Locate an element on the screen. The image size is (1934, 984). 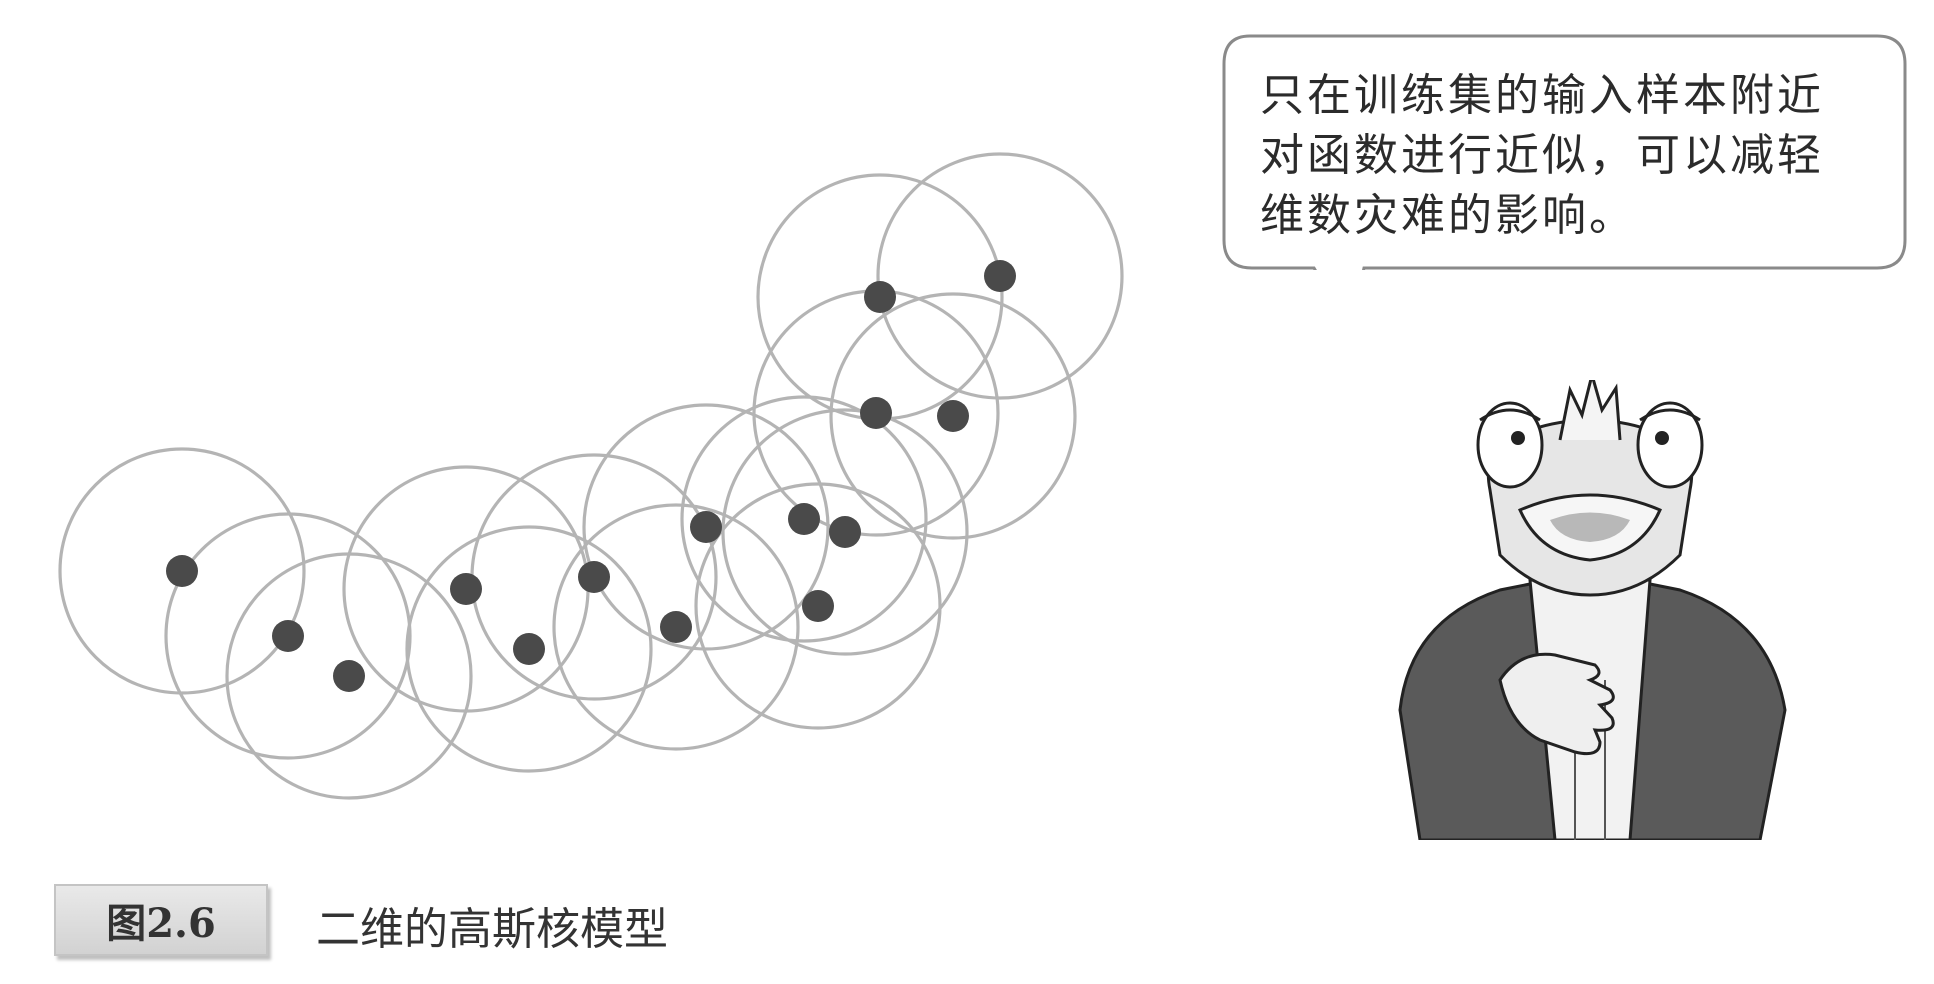
figure-caption: 二维的高斯核模型 is located at coordinates (492, 929).